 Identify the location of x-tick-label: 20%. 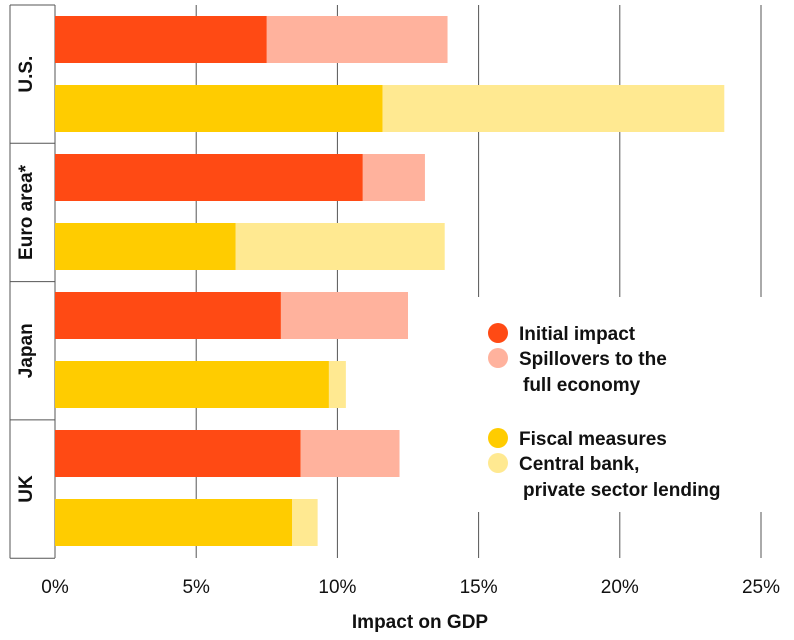
(620, 587).